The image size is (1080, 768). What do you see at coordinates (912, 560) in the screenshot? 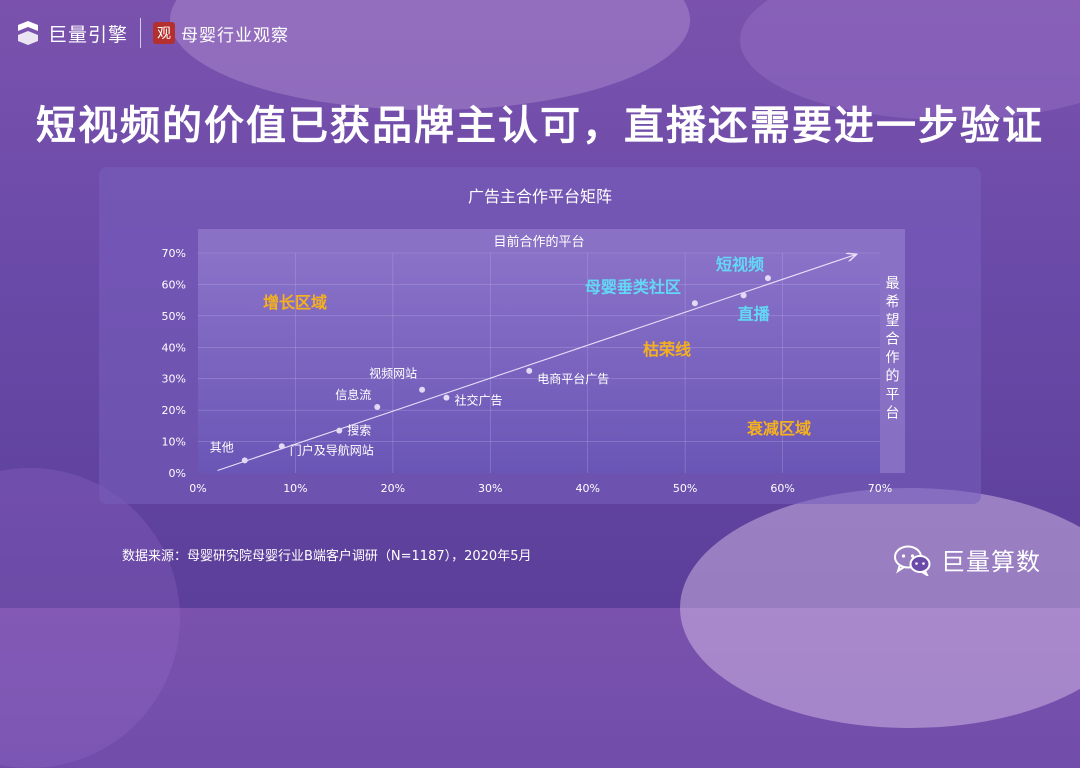
I see `wechat-icon` at bounding box center [912, 560].